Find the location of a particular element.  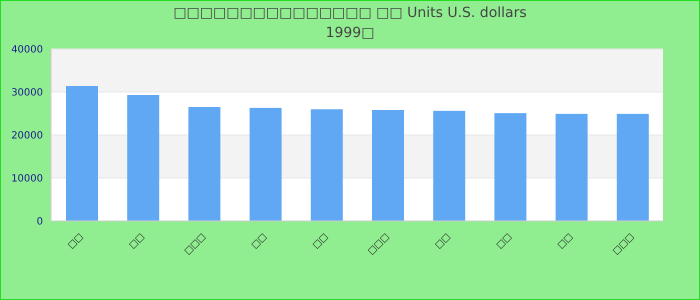

chart-subtitle: 1999□ is located at coordinates (350, 33).